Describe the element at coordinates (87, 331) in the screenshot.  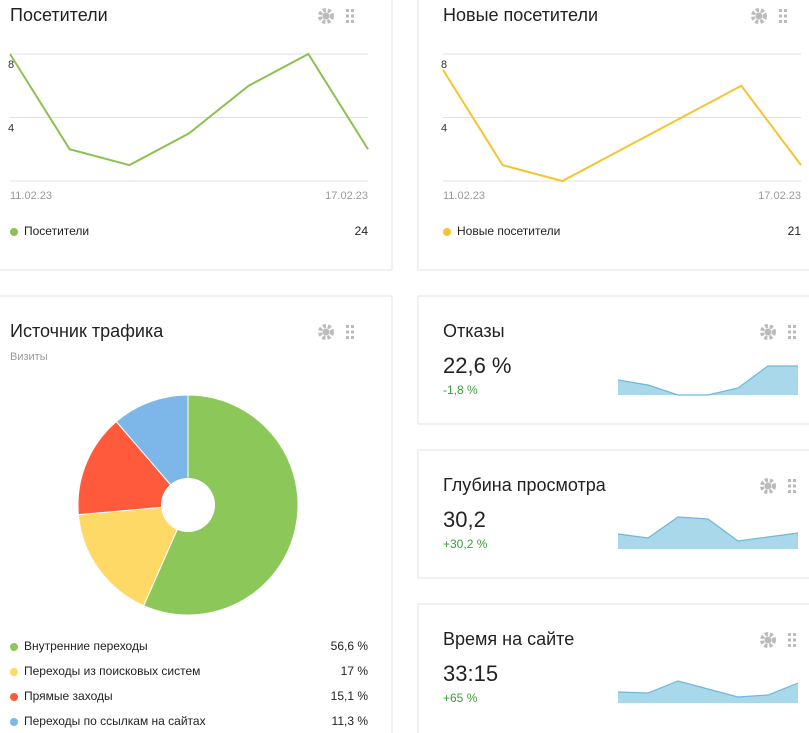
I see `chart-title: Источник трафика` at that location.